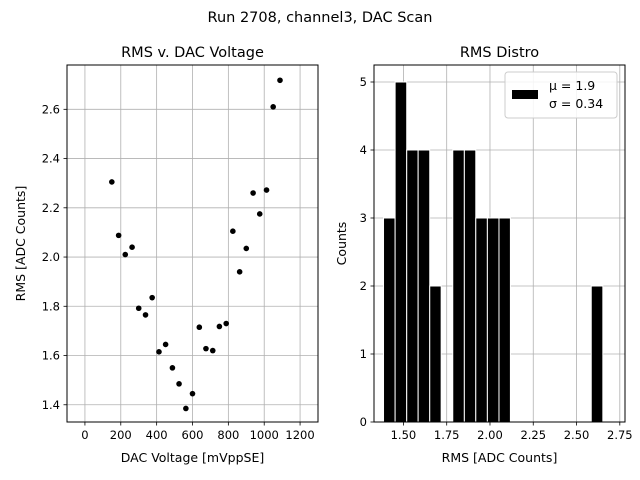 Image resolution: width=640 pixels, height=480 pixels. What do you see at coordinates (363, 286) in the screenshot?
I see `histogram-y-tick-label: 2` at bounding box center [363, 286].